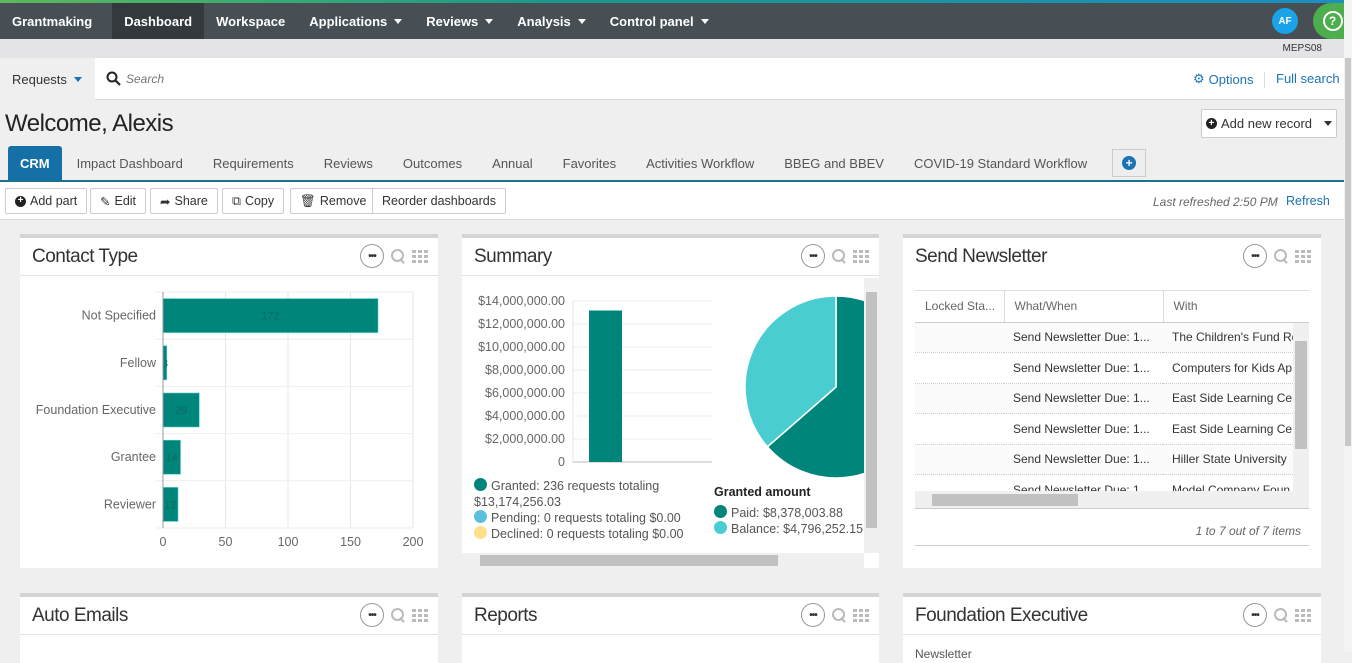 This screenshot has width=1352, height=663. What do you see at coordinates (1308, 201) in the screenshot?
I see `refresh-link: Refresh` at bounding box center [1308, 201].